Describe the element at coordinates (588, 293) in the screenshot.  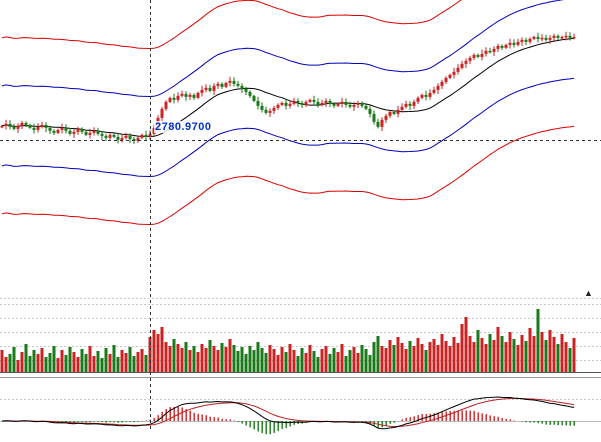
I see `panel-collapse-arrow-icon: ▲` at that location.